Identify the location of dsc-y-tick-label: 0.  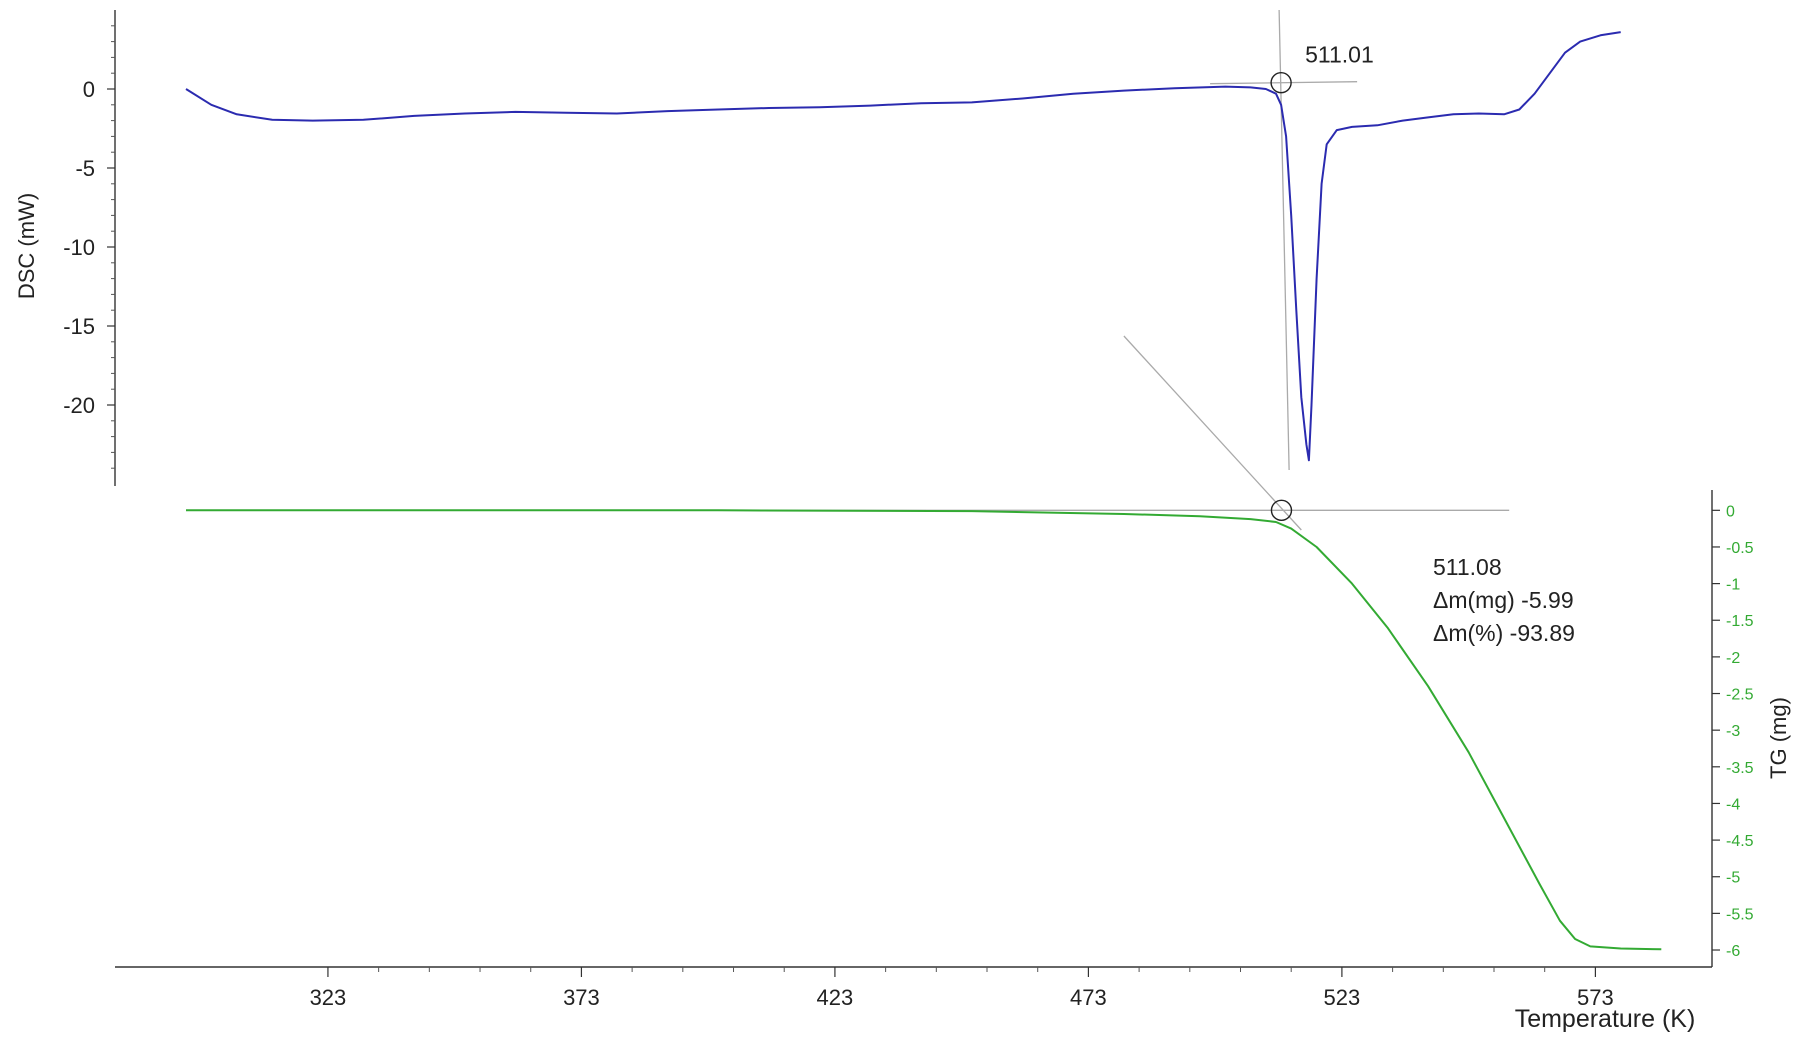
(89, 89).